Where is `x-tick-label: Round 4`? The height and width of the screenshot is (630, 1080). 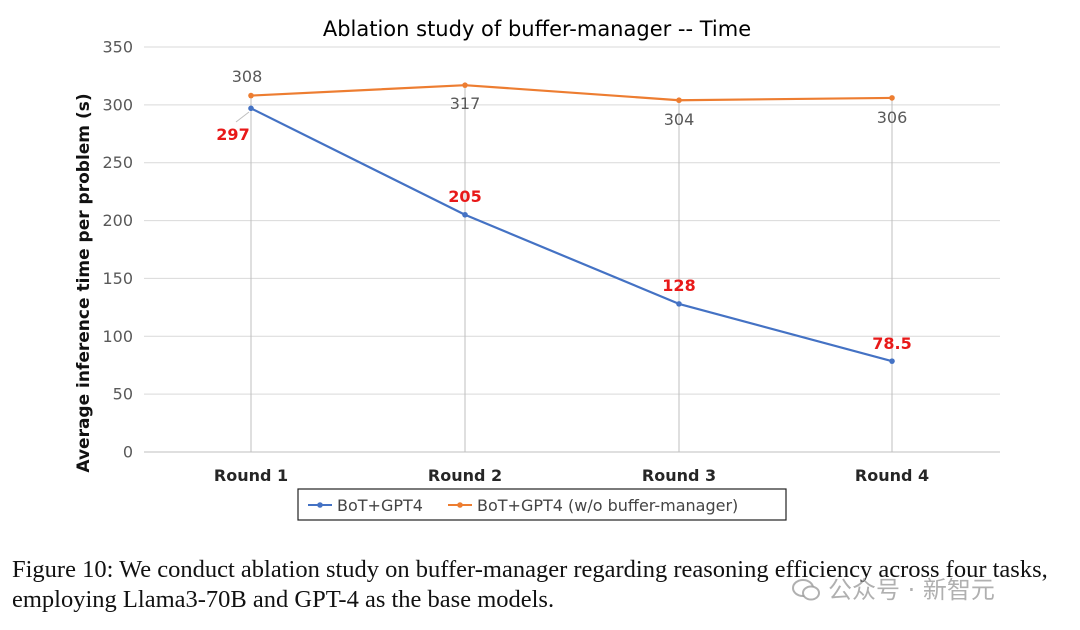 x-tick-label: Round 4 is located at coordinates (892, 475).